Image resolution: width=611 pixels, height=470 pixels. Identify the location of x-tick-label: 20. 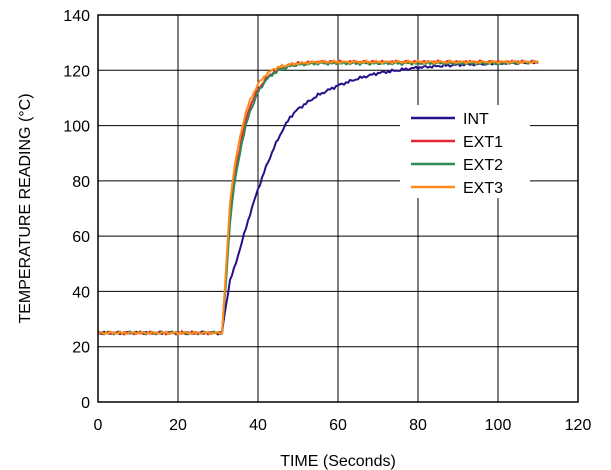
(178, 425).